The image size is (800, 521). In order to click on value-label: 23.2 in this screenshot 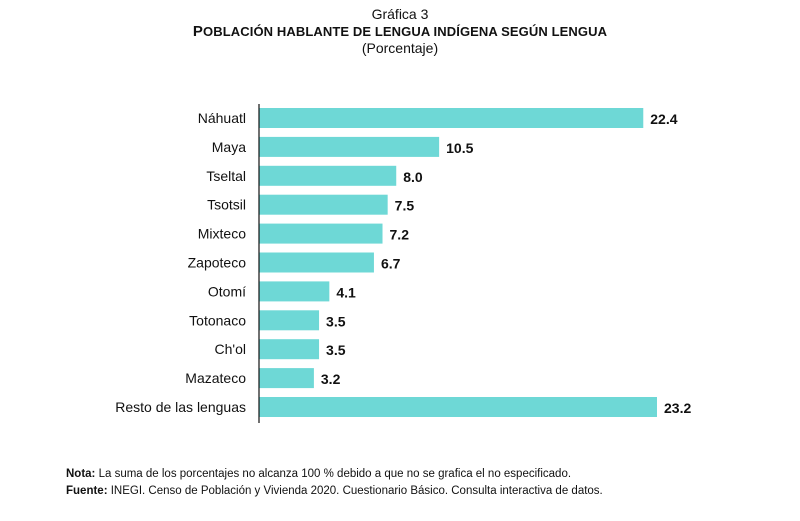, I will do `click(677, 408)`.